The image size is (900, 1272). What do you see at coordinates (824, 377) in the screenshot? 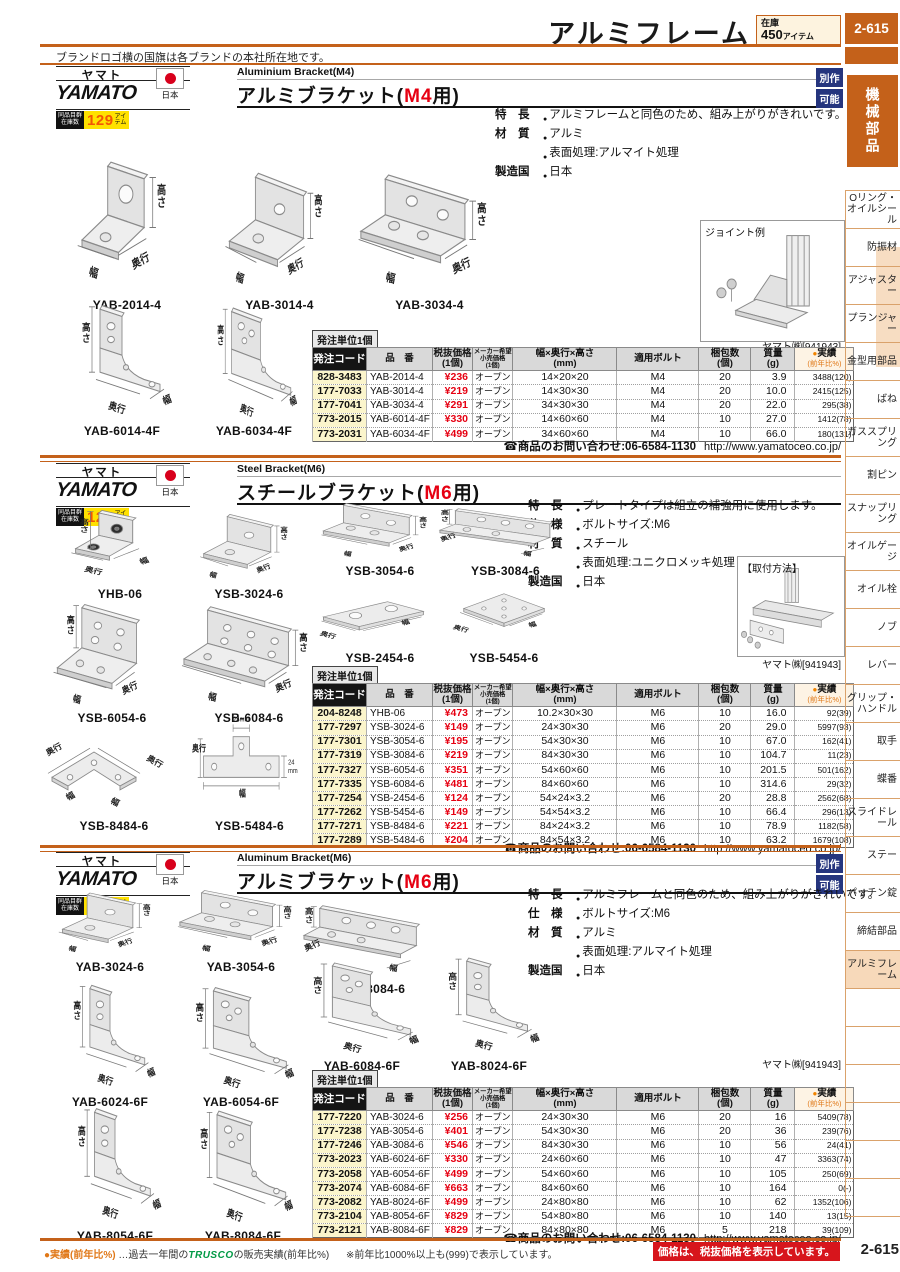
I see `table-cell: 3488(120)` at bounding box center [824, 377].